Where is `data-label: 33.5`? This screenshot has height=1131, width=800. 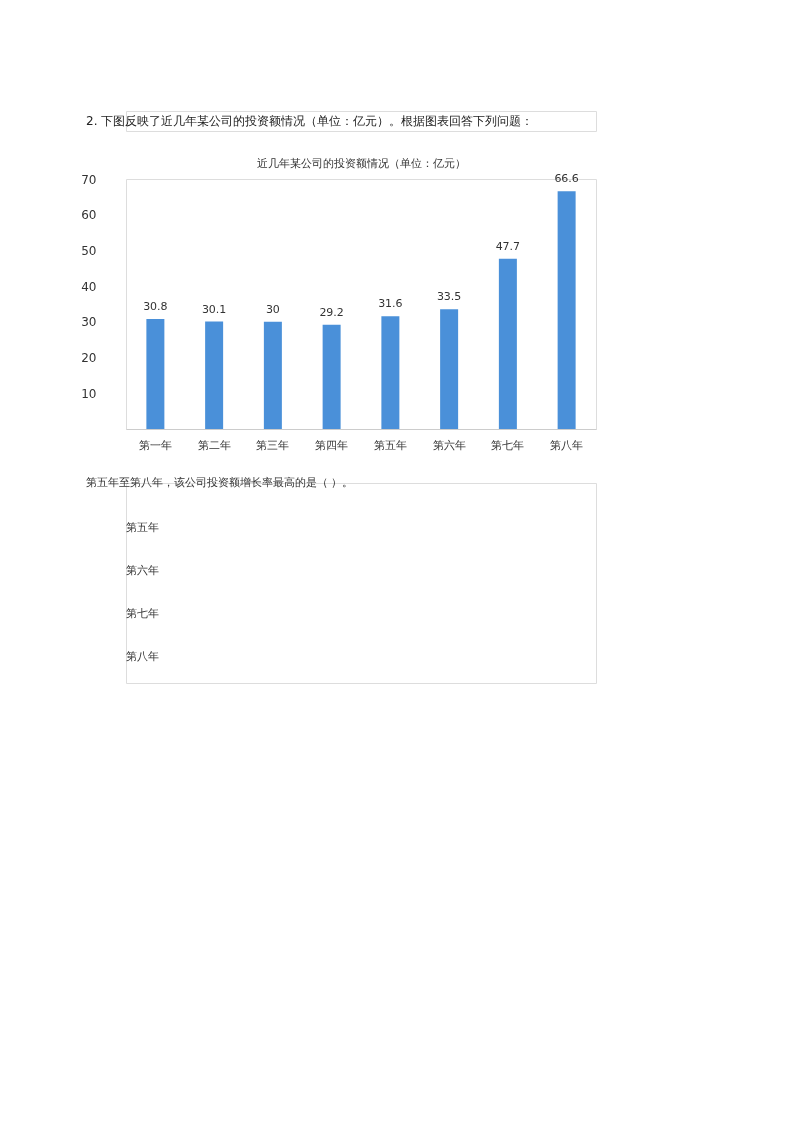
data-label: 33.5 is located at coordinates (449, 297).